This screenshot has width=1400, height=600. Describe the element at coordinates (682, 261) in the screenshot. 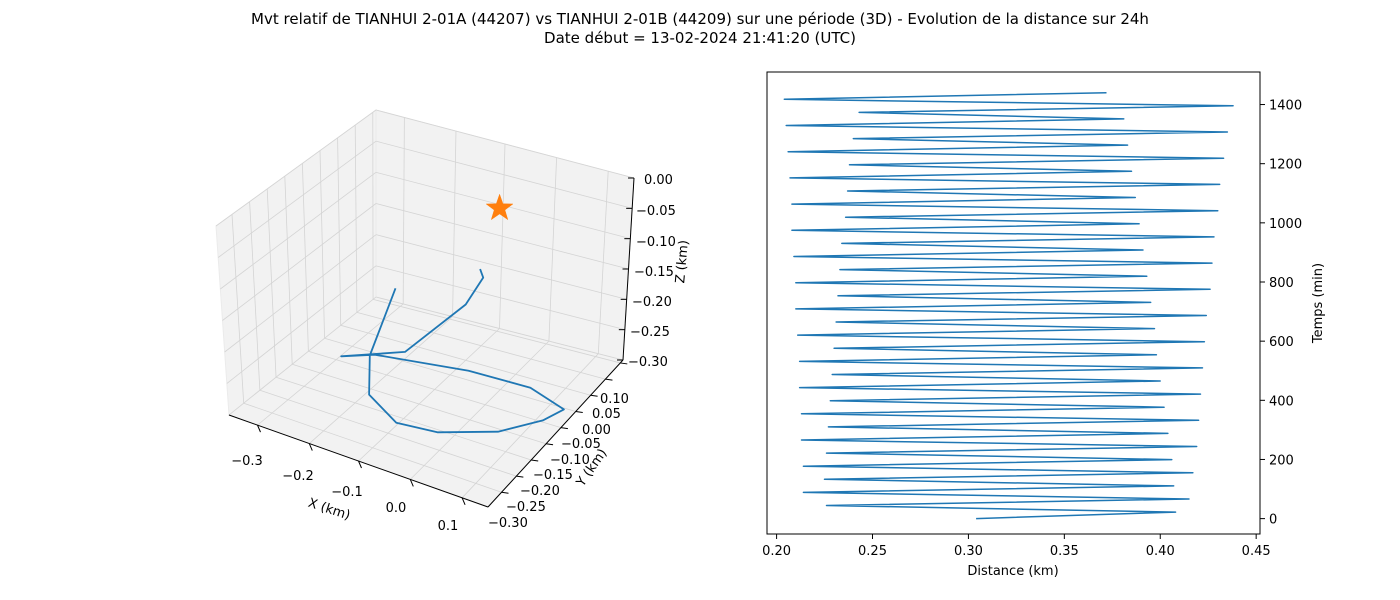

I see `z-axis-label: Z (km)` at that location.